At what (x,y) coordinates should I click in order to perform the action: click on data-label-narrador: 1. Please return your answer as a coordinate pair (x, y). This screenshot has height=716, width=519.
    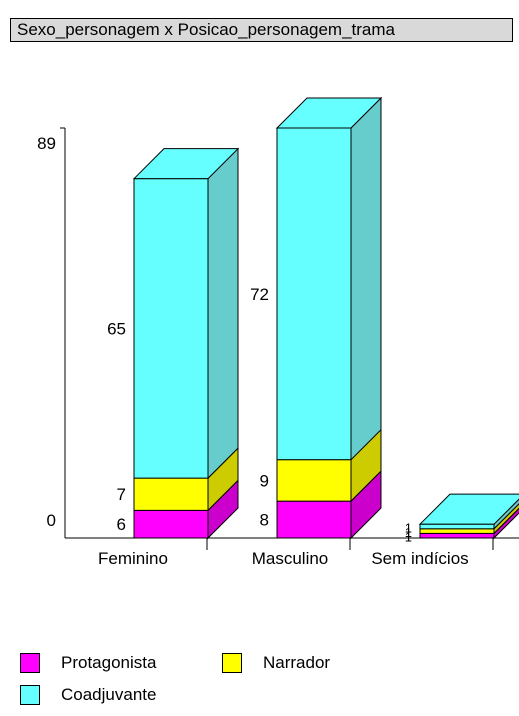
    Looking at the image, I should click on (408, 532).